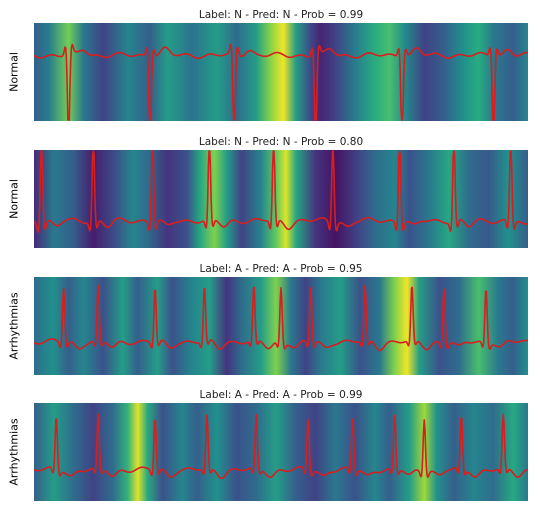  I want to click on chart-title: Label: A - Pred: A - Prob = 0.99, so click(281, 395).